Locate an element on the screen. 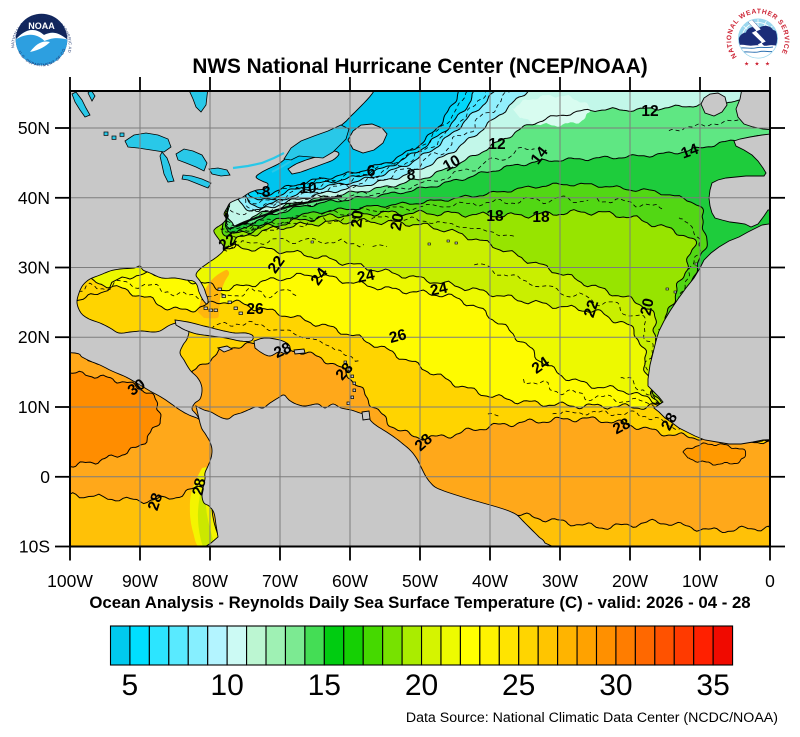  svg-text: 6 is located at coordinates (371, 171).